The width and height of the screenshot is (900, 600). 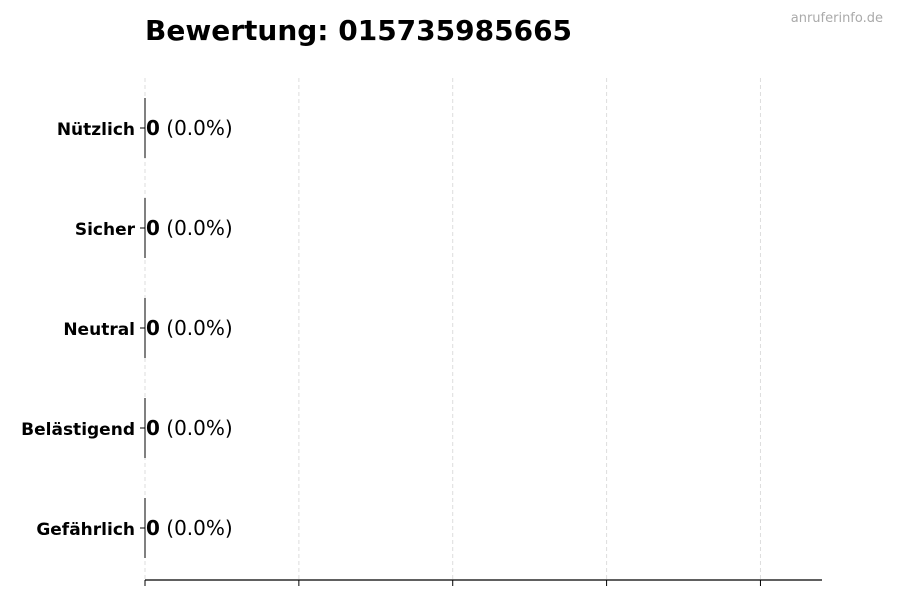 I want to click on y-tick-label: Sicher, so click(x=105, y=230).